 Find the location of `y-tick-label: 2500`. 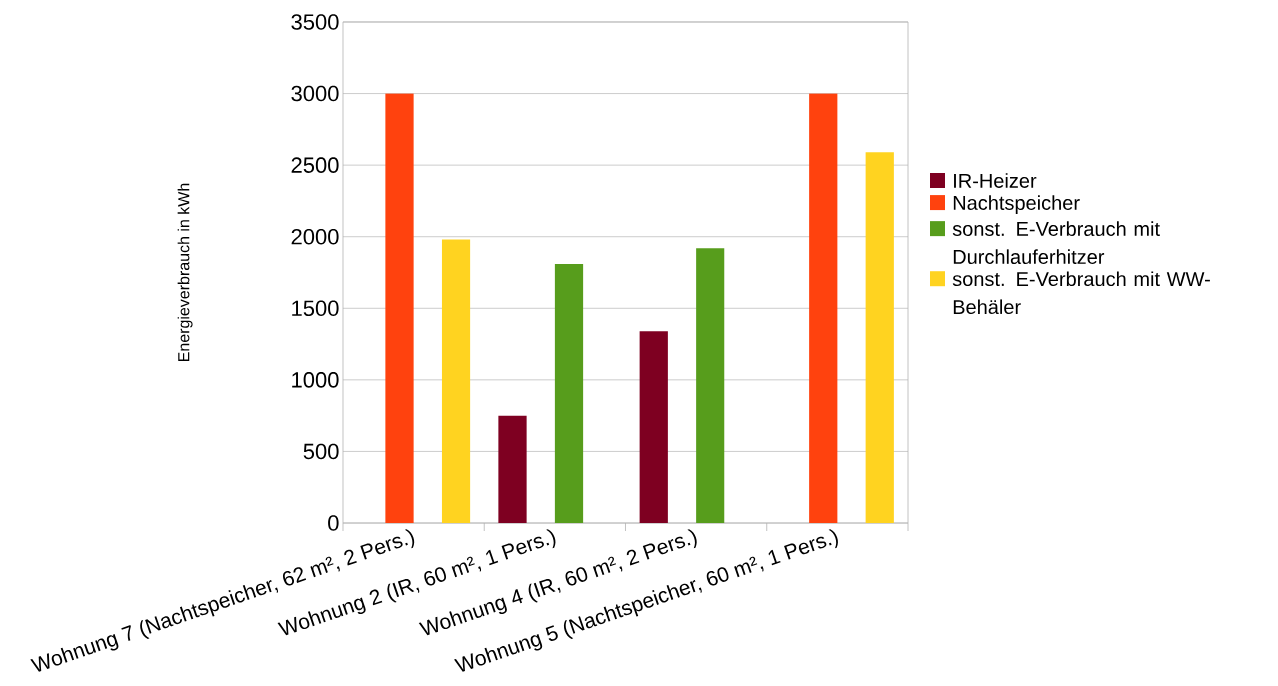

y-tick-label: 2500 is located at coordinates (315, 165).